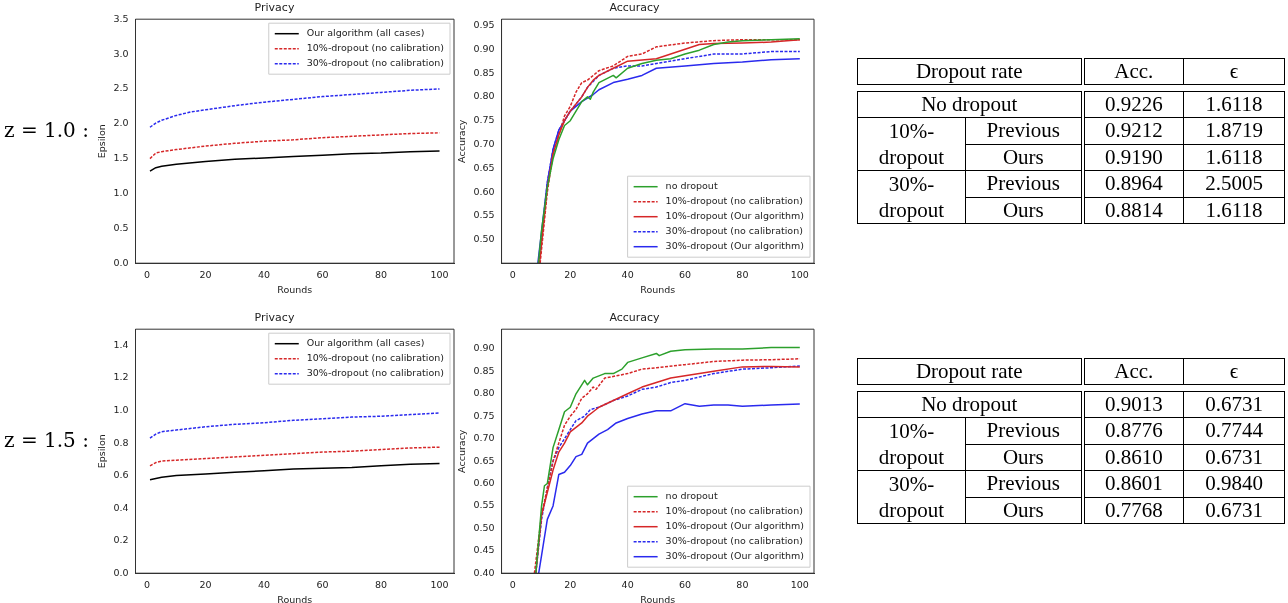  What do you see at coordinates (121, 53) in the screenshot?
I see `y-tick-label: 3.0` at bounding box center [121, 53].